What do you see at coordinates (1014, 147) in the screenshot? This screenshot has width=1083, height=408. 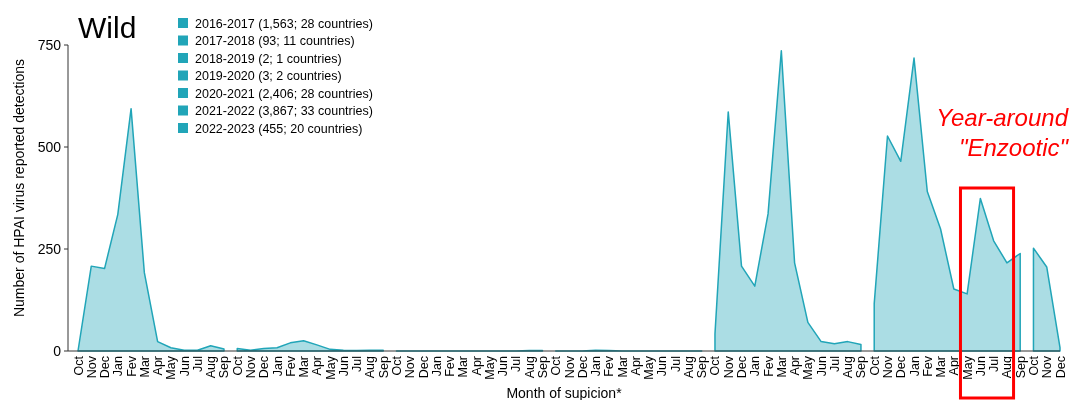 I see `annotation: "Enzootic"` at bounding box center [1014, 147].